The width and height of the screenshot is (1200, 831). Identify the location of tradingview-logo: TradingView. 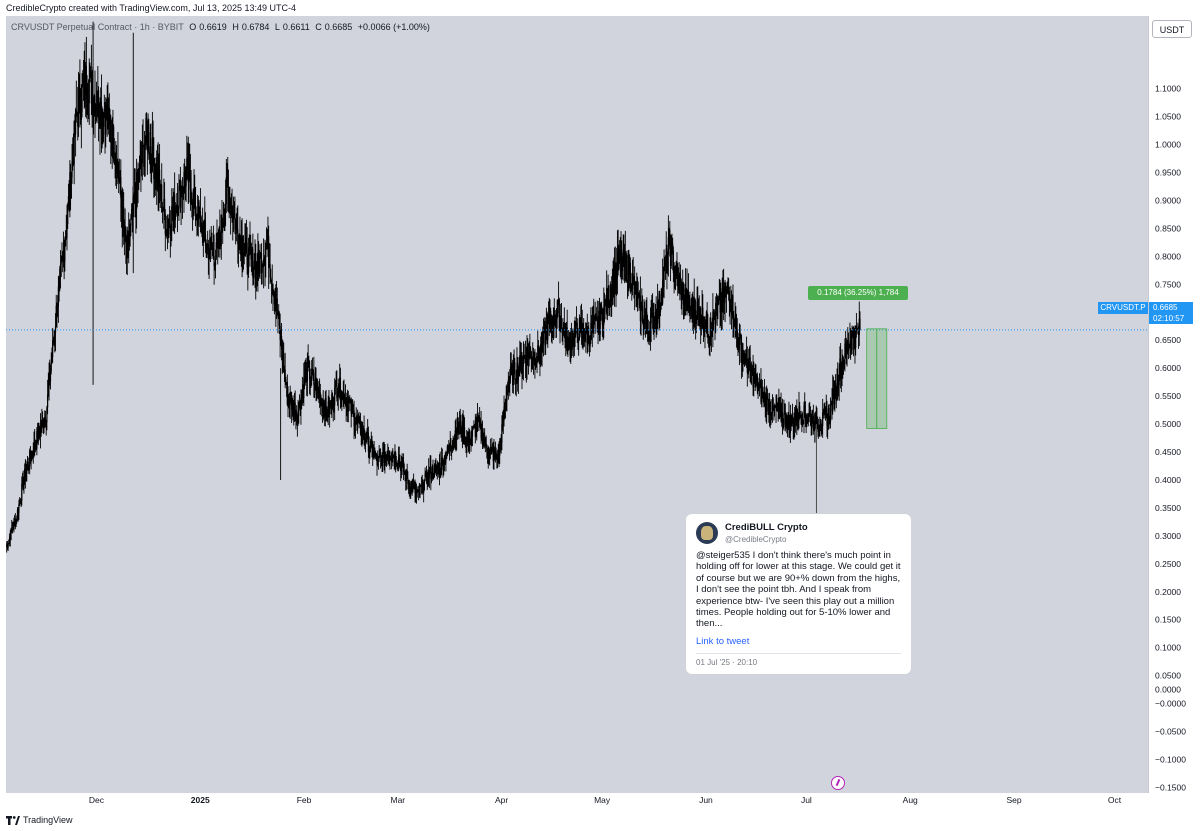
(39, 820).